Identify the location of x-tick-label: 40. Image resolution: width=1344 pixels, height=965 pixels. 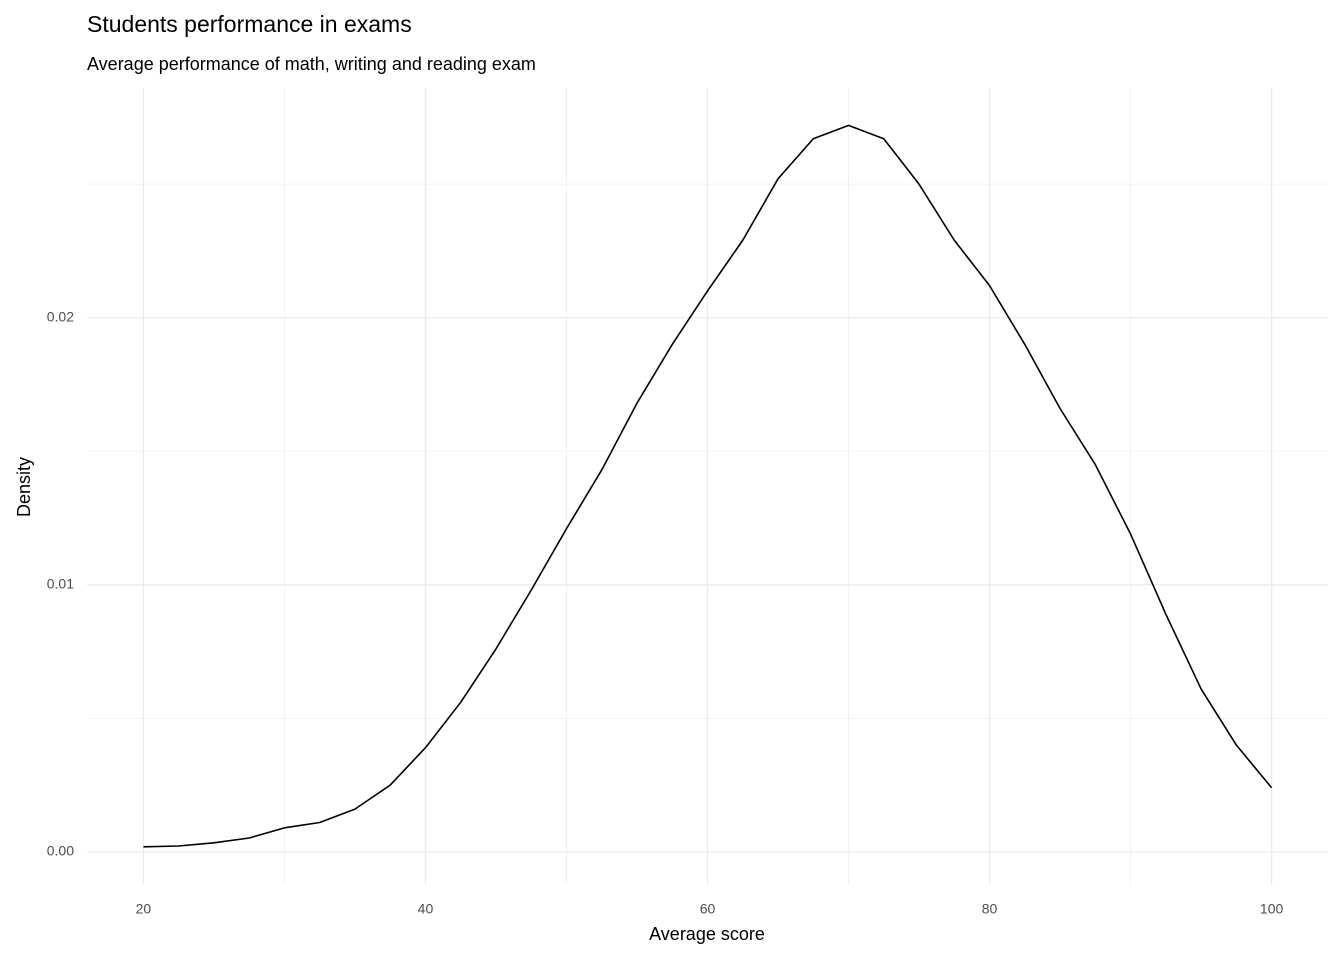
(426, 909).